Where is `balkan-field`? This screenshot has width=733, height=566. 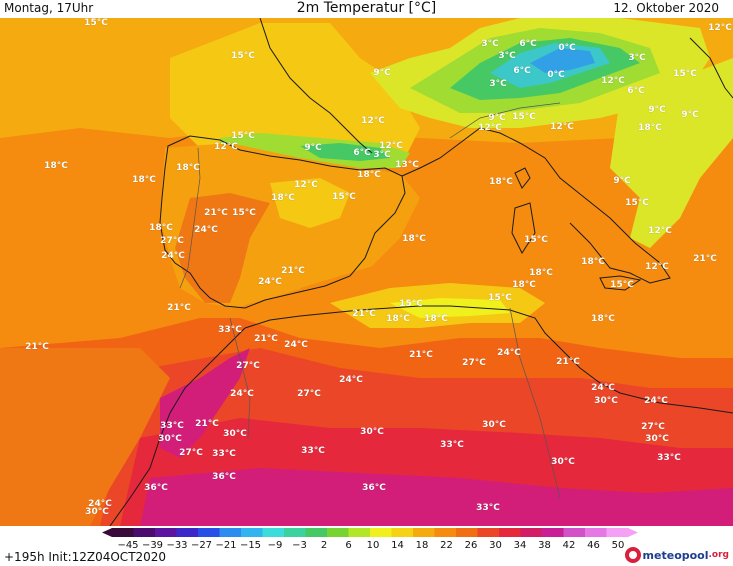
balkan-field is located at coordinates (671, 153).